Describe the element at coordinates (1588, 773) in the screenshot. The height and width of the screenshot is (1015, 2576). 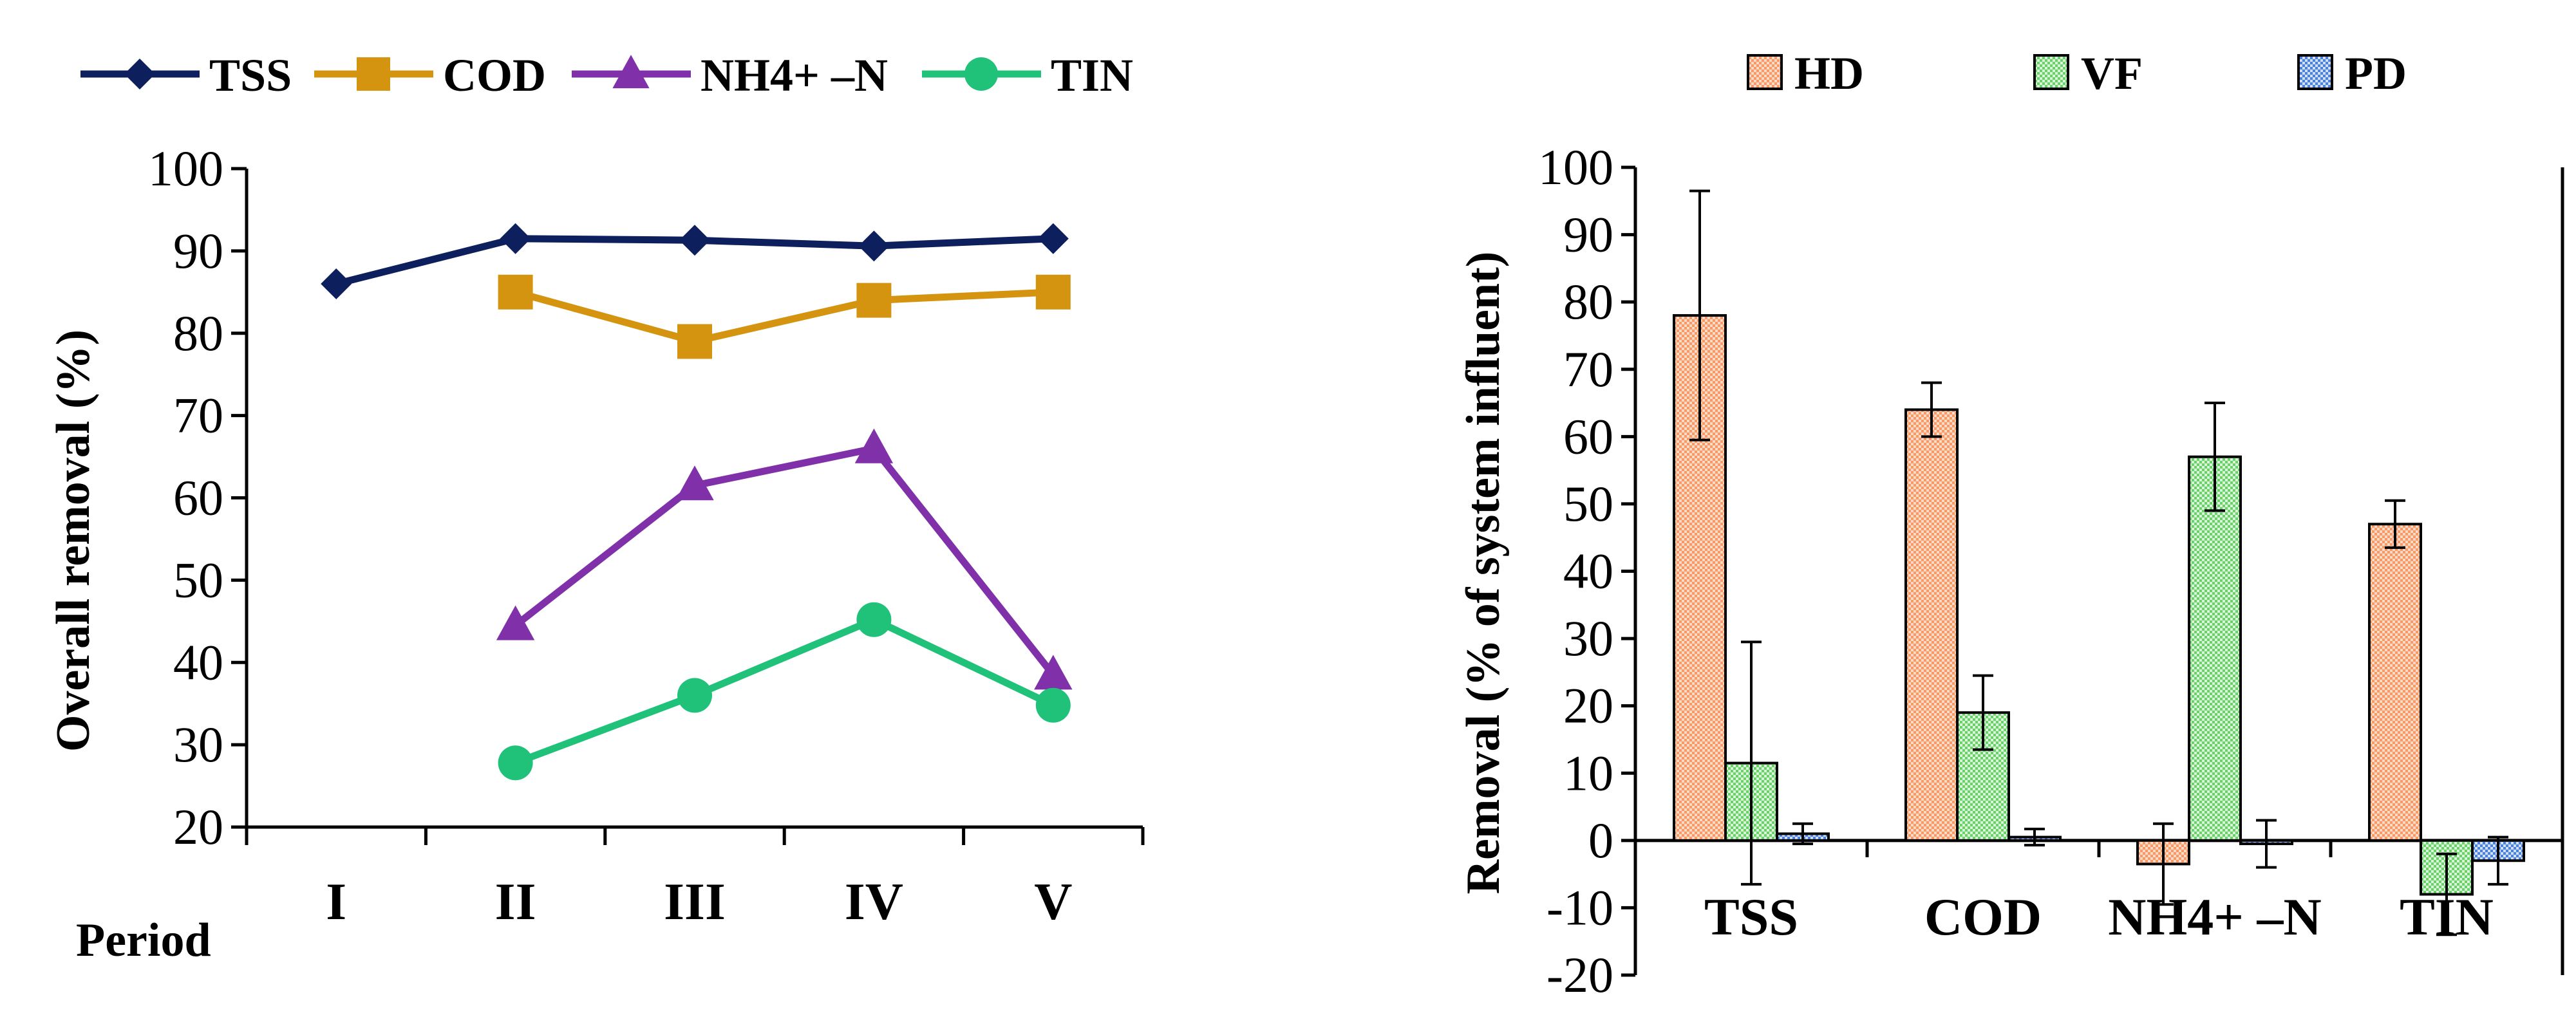
I see `y-tick-label: 10` at that location.